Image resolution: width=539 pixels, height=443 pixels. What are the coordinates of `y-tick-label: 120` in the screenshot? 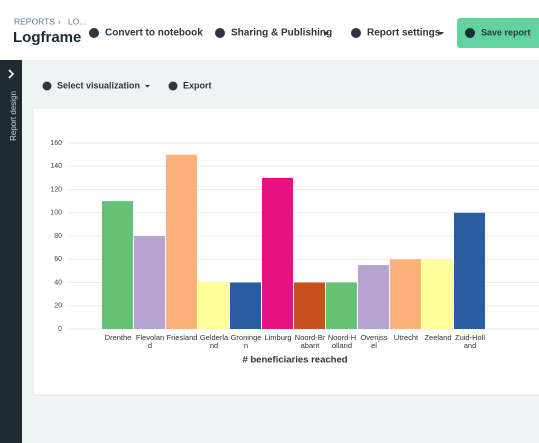 It's located at (56, 189).